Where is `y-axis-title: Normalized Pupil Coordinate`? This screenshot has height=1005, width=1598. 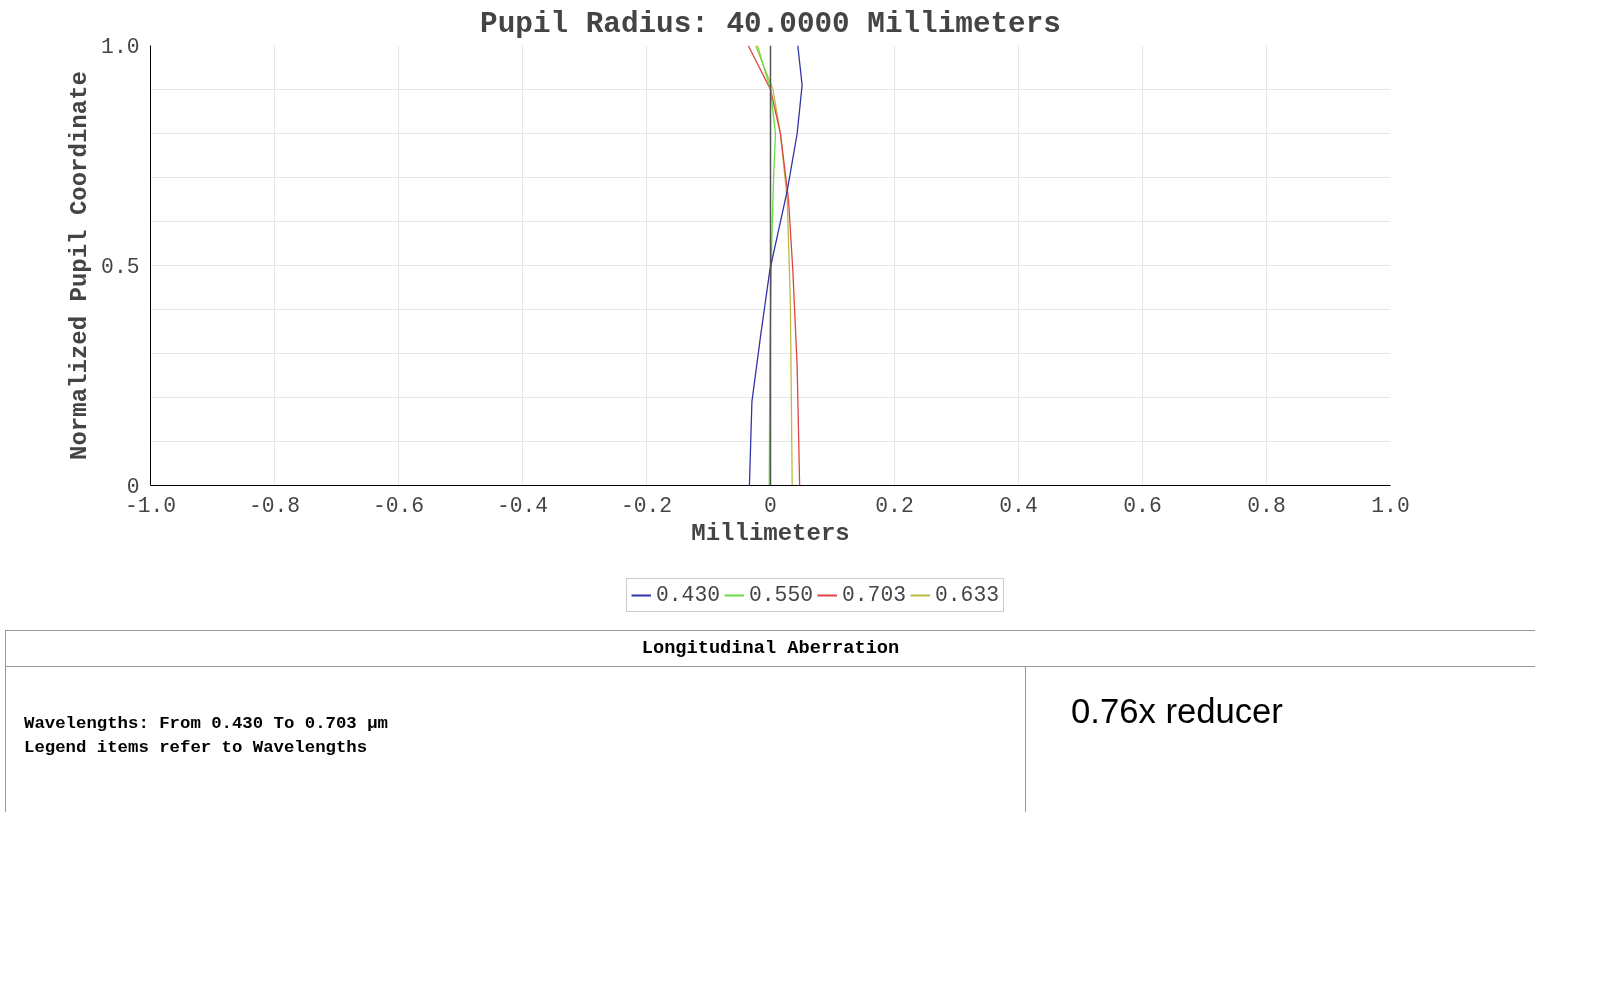
y-axis-title: Normalized Pupil Coordinate is located at coordinates (80, 265).